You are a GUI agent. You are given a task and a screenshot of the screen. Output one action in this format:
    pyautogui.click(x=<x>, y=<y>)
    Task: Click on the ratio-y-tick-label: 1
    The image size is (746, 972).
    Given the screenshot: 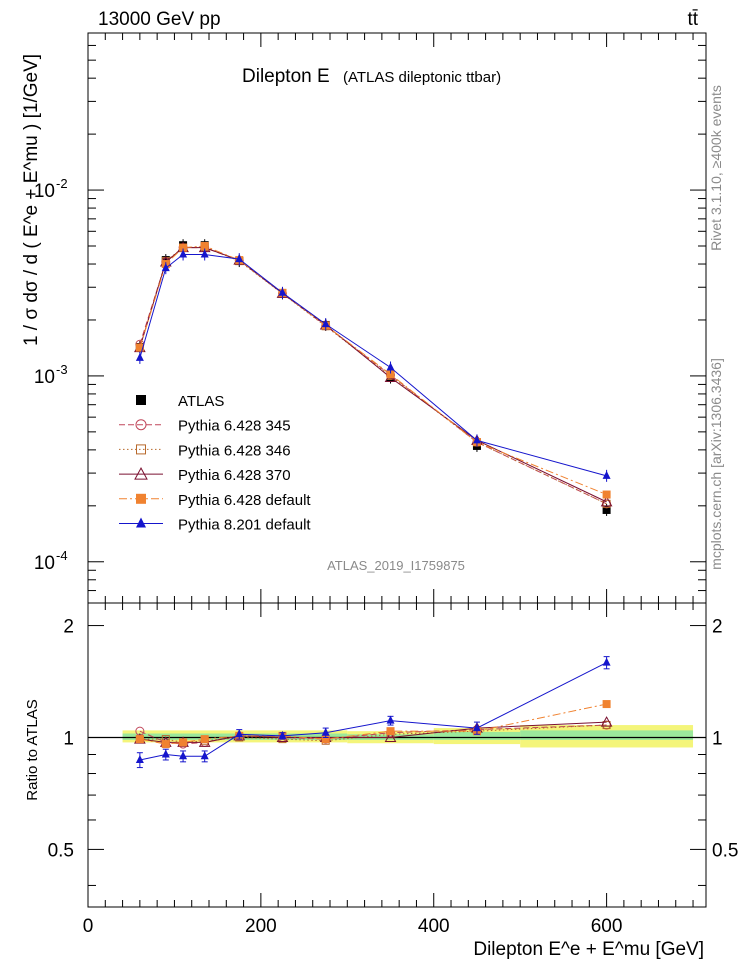 What is the action you would take?
    pyautogui.click(x=68, y=738)
    